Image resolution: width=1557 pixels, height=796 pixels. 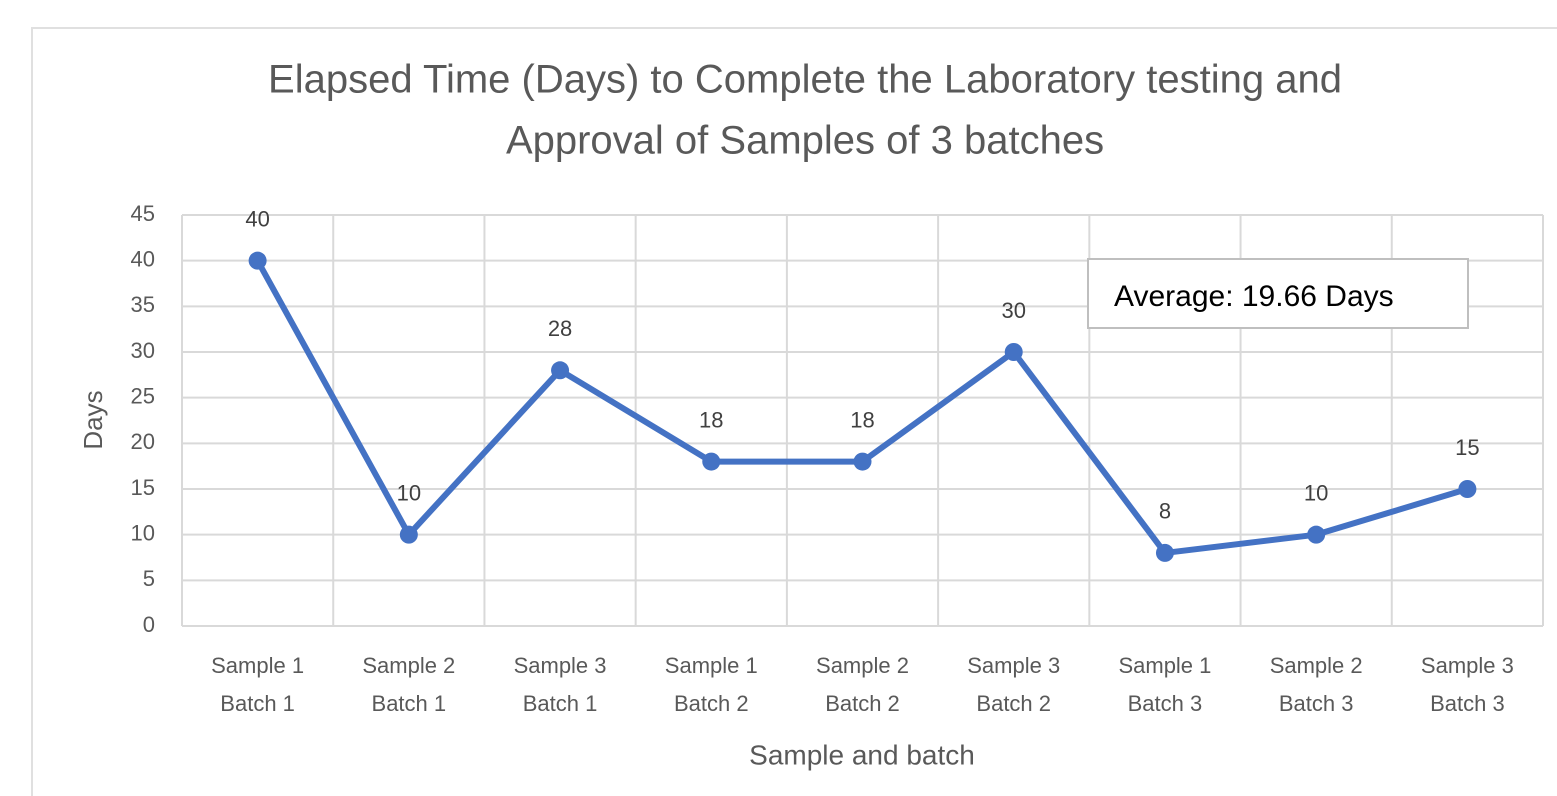 I want to click on y-tick-label: 5, so click(x=149, y=578).